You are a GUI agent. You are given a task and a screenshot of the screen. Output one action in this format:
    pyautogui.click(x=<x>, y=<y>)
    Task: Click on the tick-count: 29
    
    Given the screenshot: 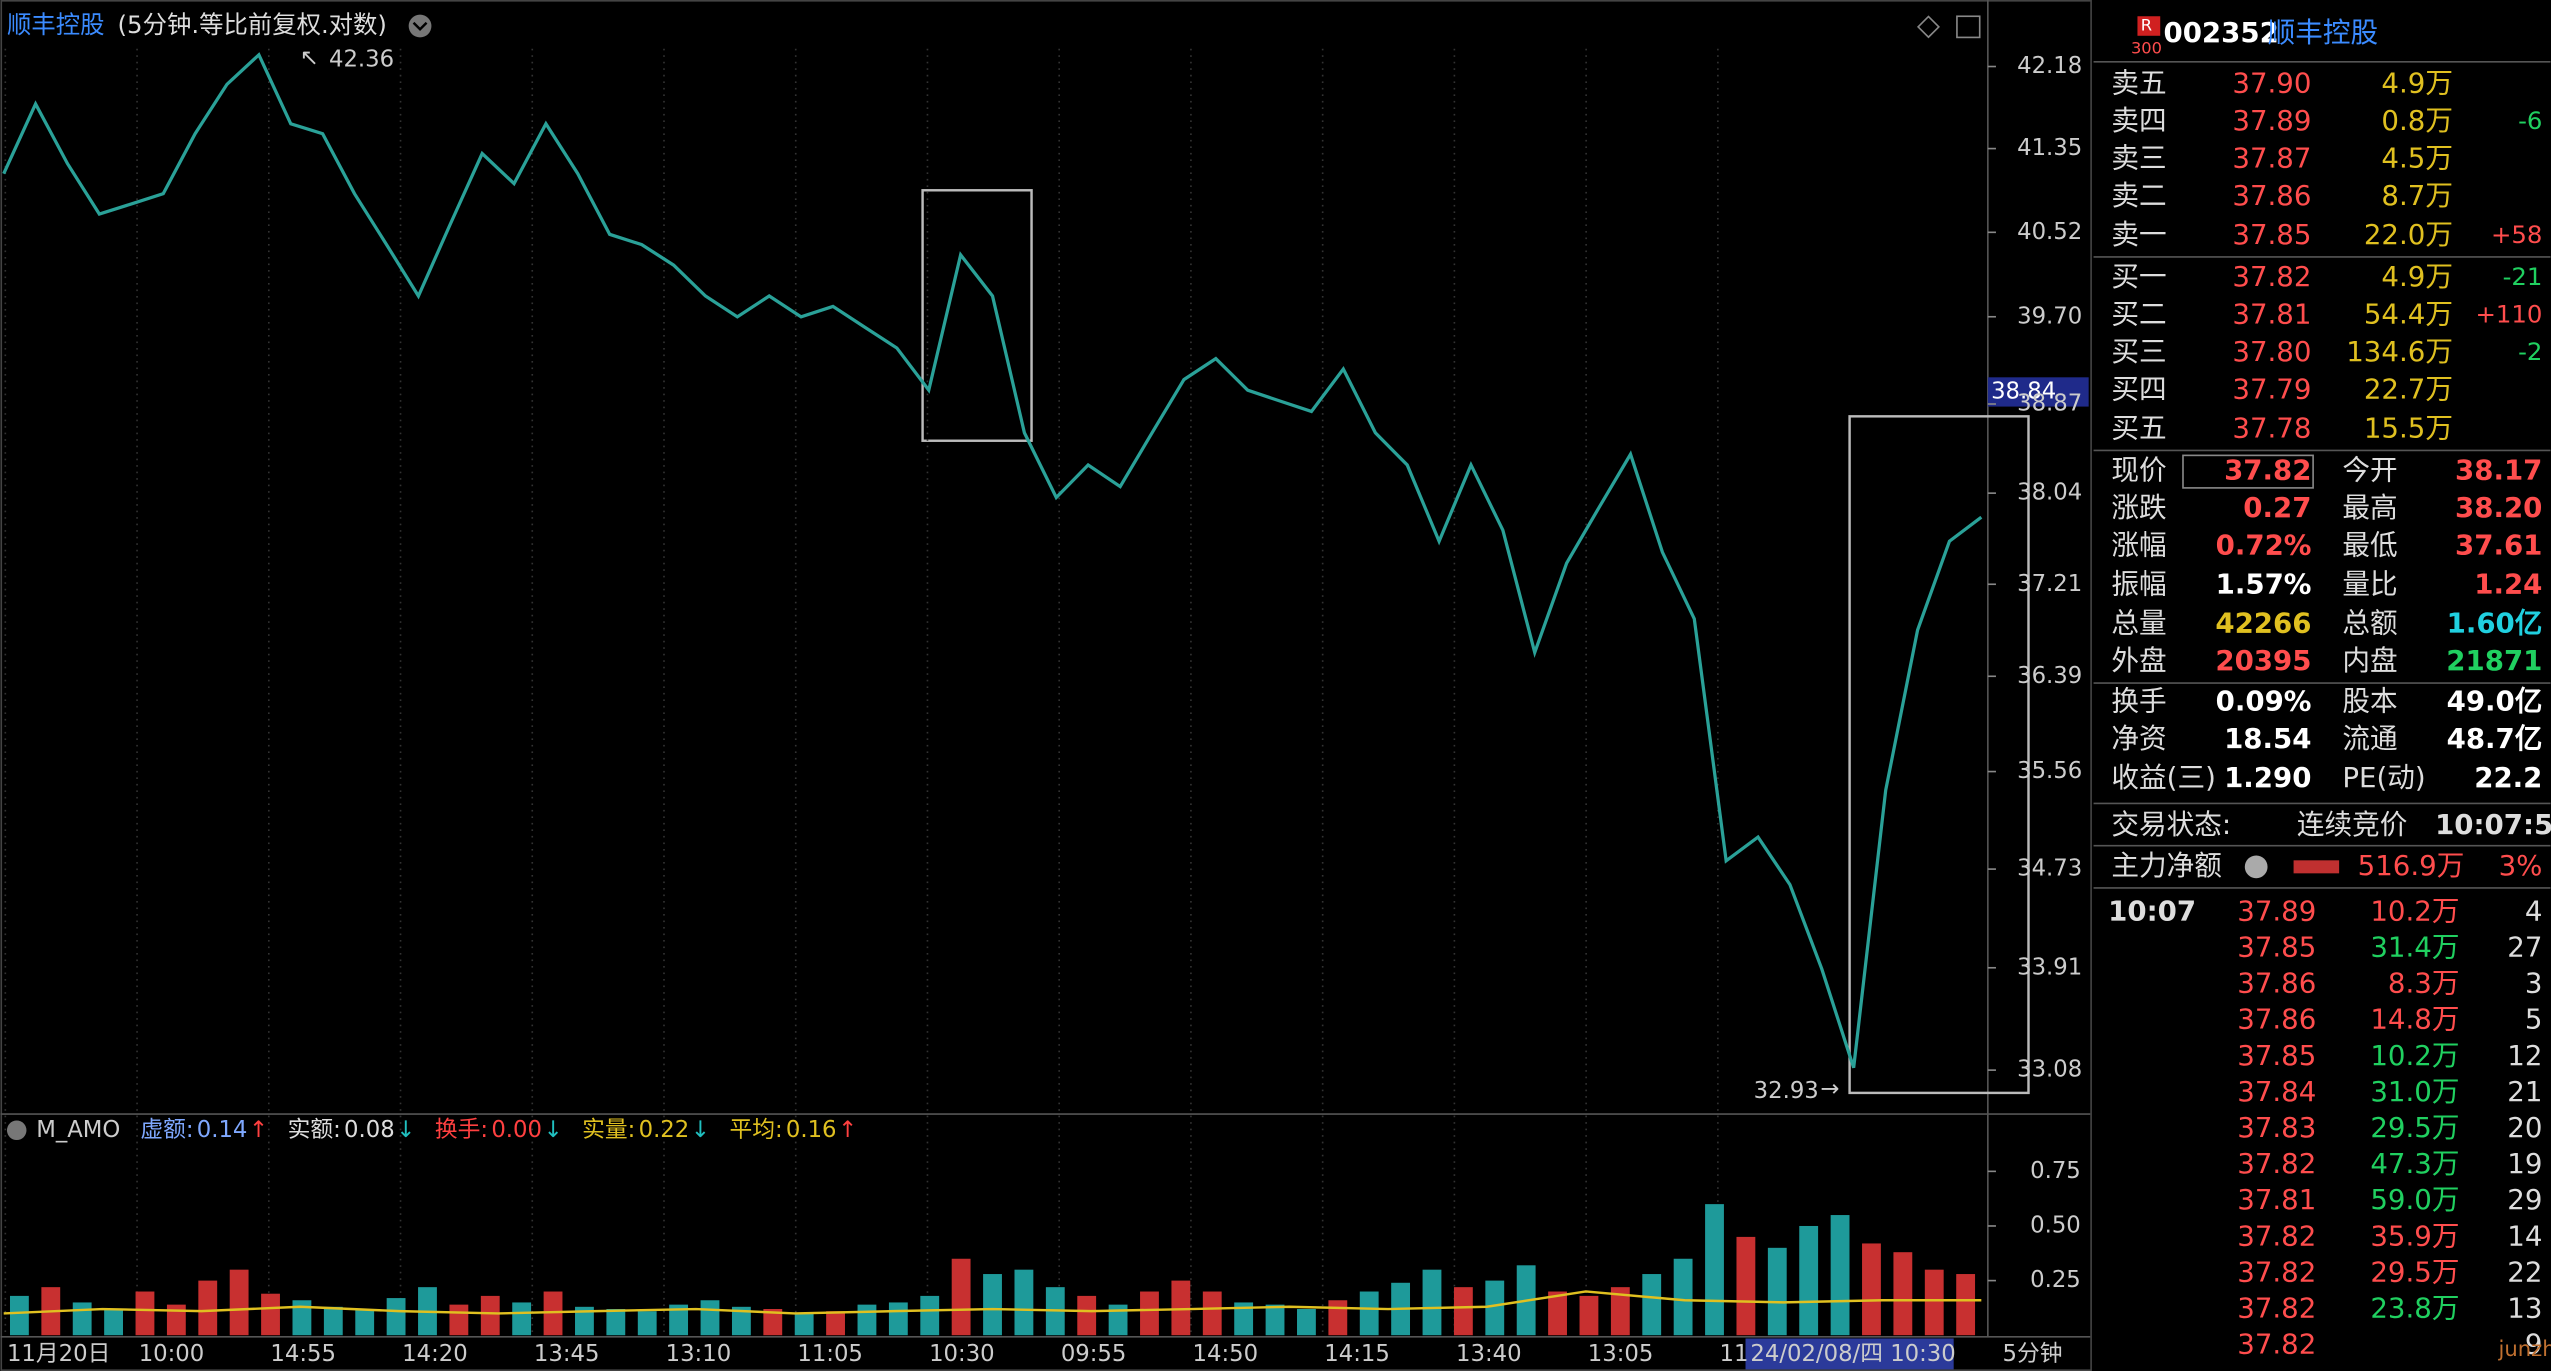 What is the action you would take?
    pyautogui.click(x=2524, y=1199)
    